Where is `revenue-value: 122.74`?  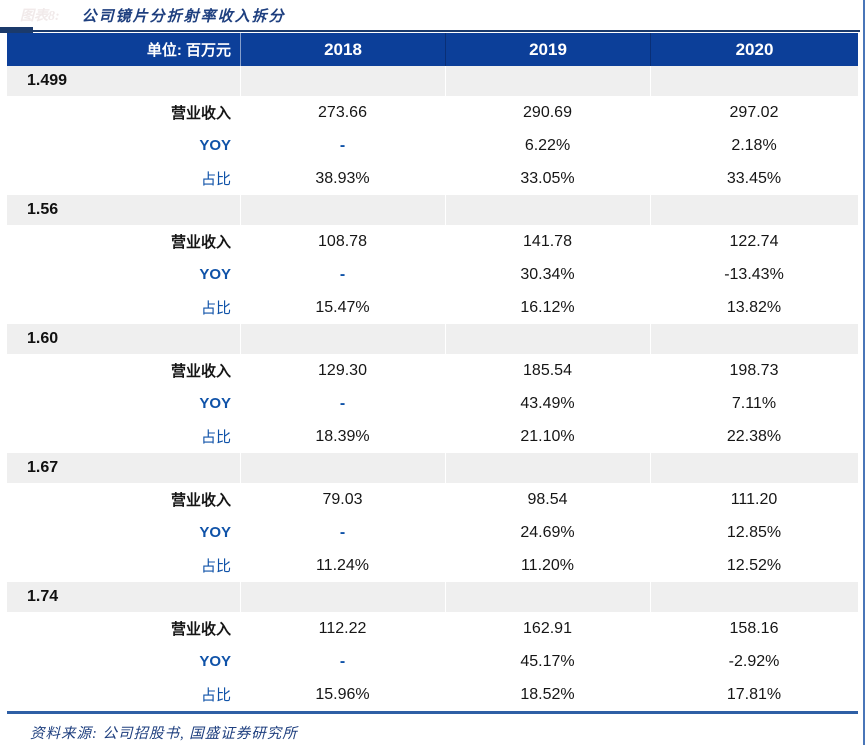 revenue-value: 122.74 is located at coordinates (754, 241).